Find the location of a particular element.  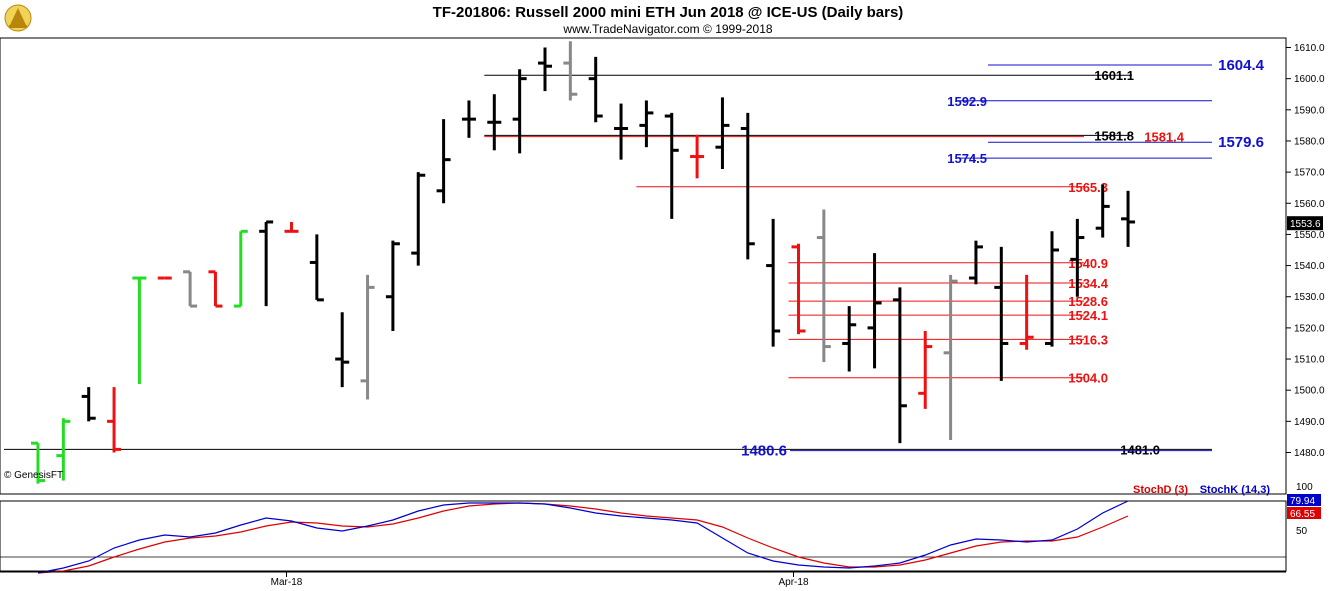

stoch-k-last-box is located at coordinates (1304, 500).